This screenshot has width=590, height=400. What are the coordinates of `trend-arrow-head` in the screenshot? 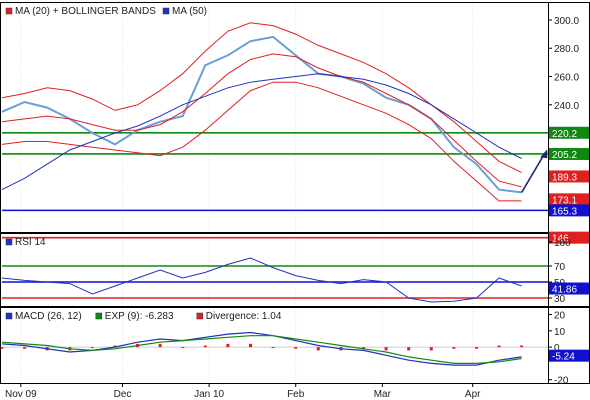 It's located at (544, 154).